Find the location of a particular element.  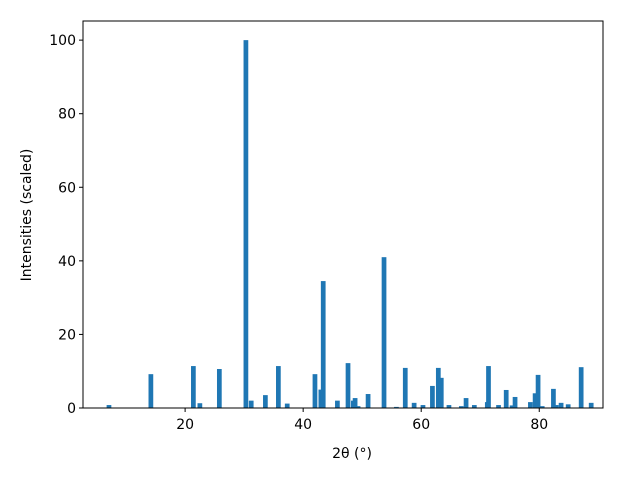

x-tick-label: 80 is located at coordinates (539, 425).